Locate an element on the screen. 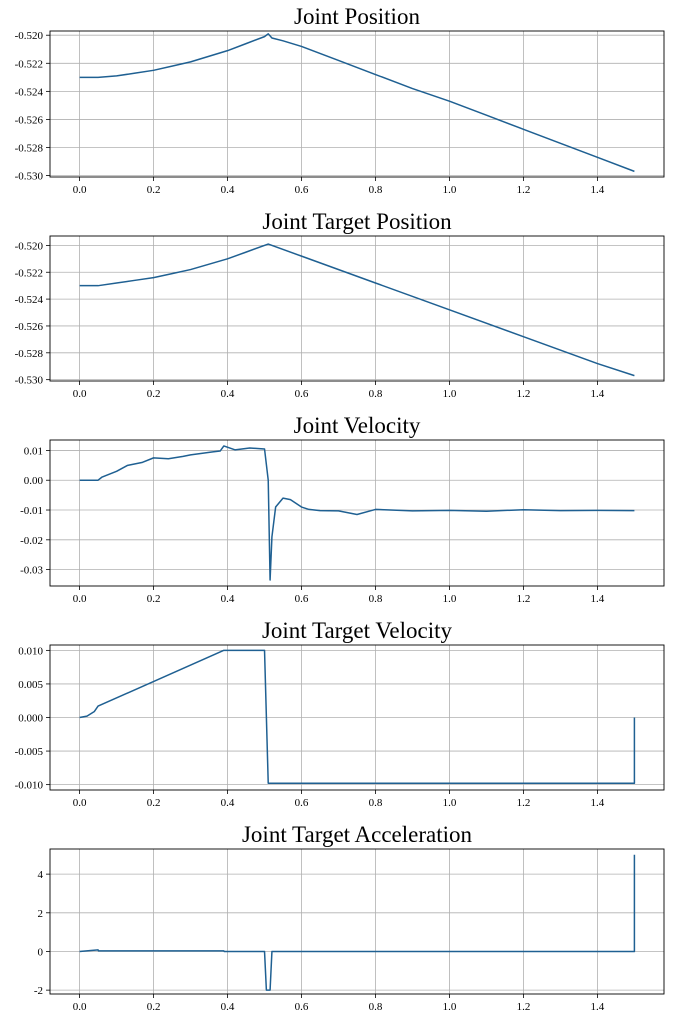 This screenshot has width=674, height=1024. y-tick-label: -0.010 is located at coordinates (29, 786).